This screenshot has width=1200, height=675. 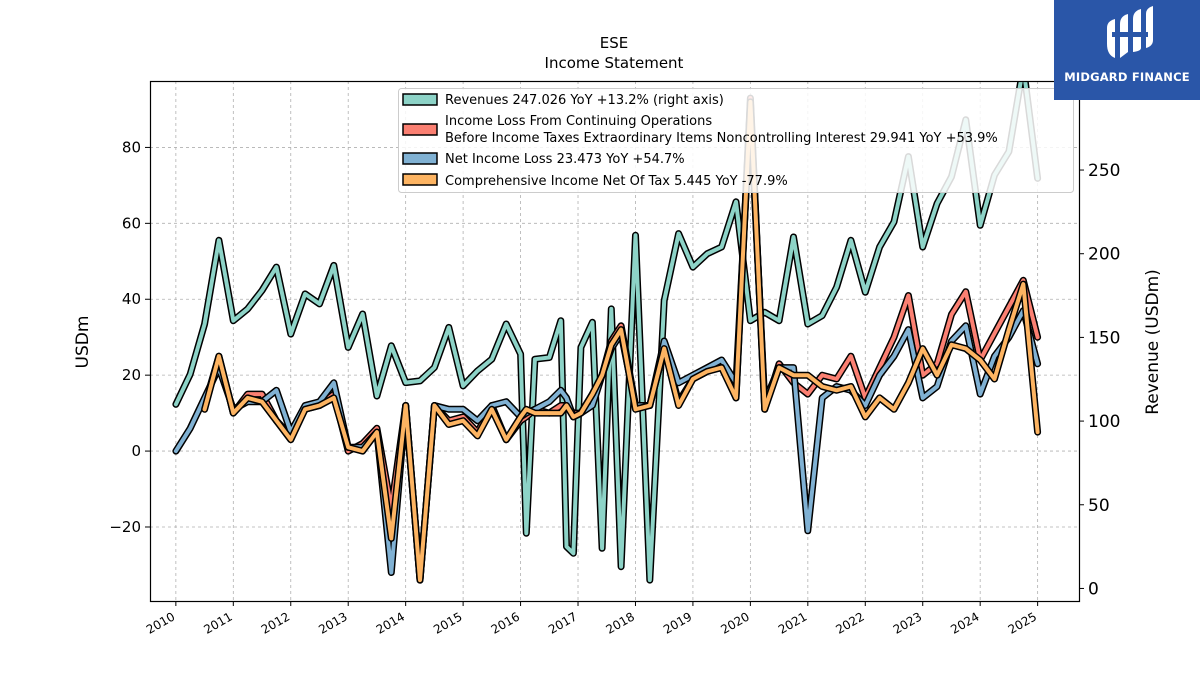 What do you see at coordinates (1099, 506) in the screenshot?
I see `y2-tick-label: 50` at bounding box center [1099, 506].